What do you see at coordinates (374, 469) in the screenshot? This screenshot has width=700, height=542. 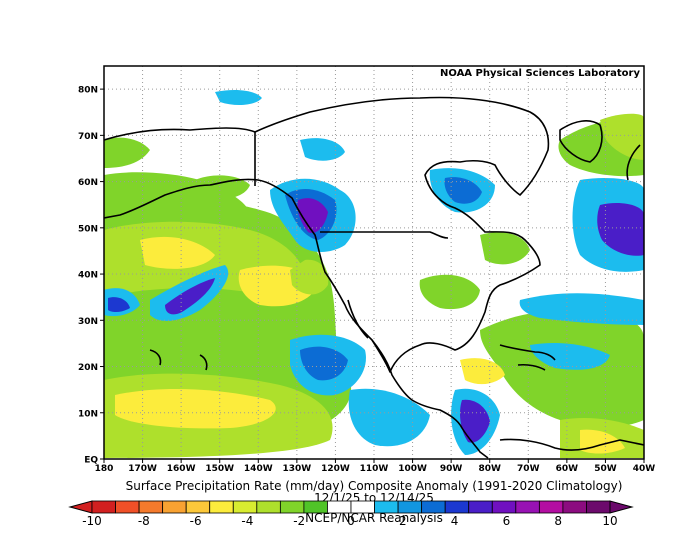 I see `lon-tick-label: 110W` at bounding box center [374, 469].